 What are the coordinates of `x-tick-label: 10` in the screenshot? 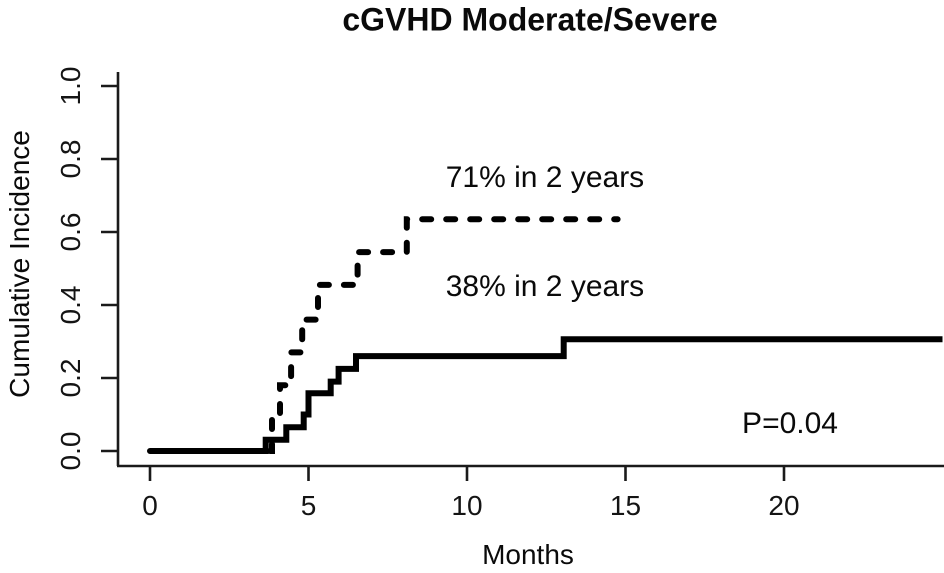 It's located at (466, 505).